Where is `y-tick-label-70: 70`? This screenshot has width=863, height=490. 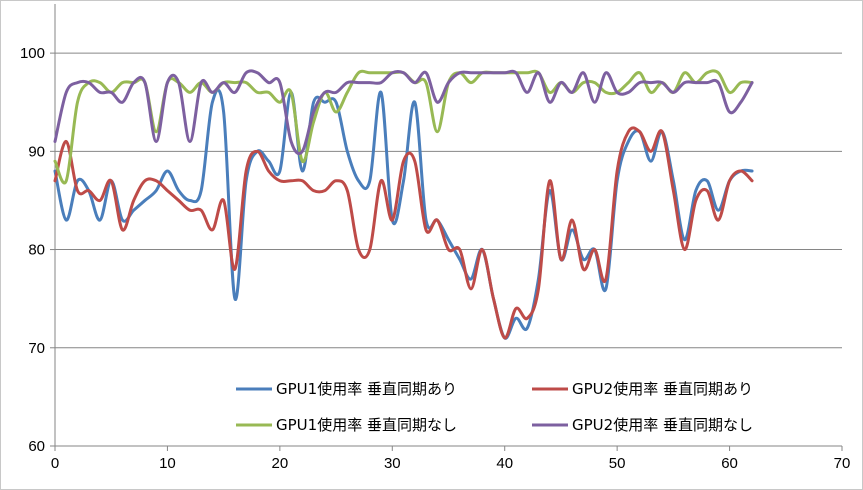
y-tick-label-70: 70 is located at coordinates (36, 348).